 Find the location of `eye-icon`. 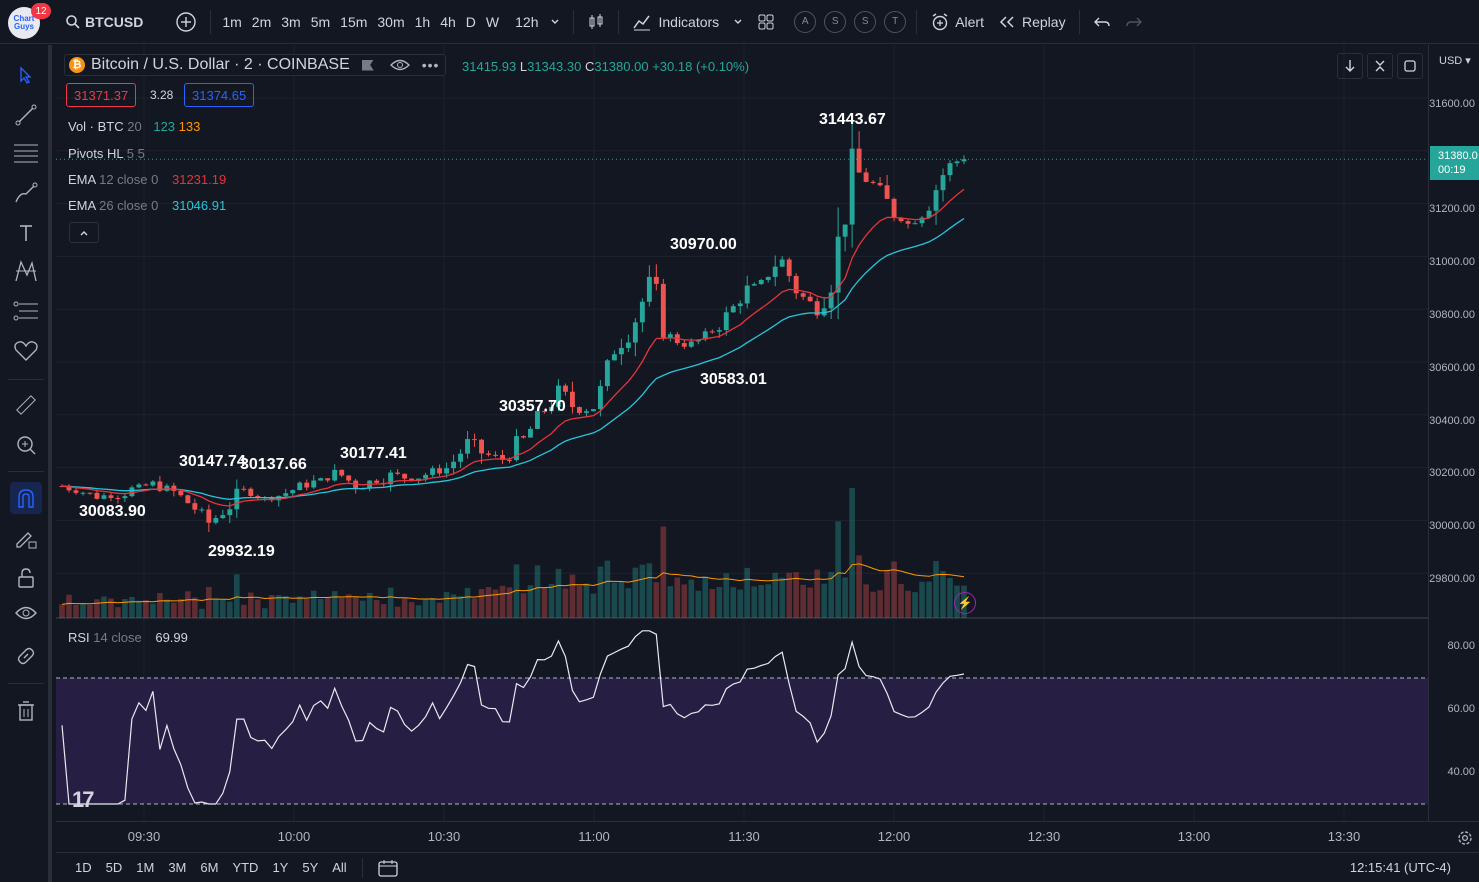

eye-icon is located at coordinates (399, 65).